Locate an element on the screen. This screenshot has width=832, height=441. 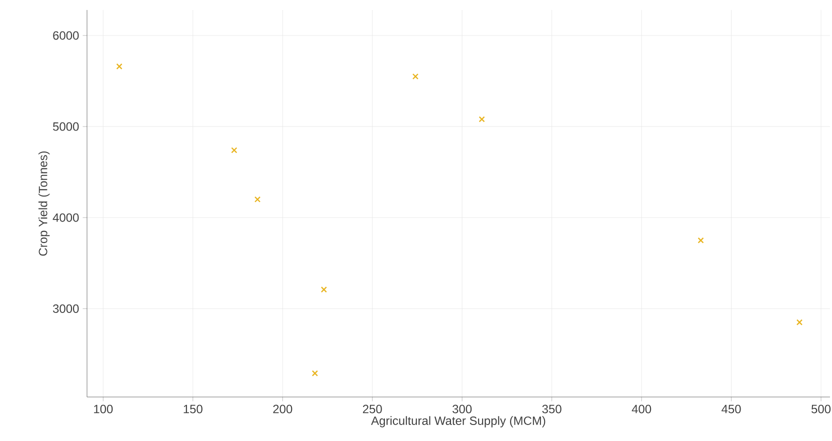
x-tick-label: 450 is located at coordinates (731, 409).